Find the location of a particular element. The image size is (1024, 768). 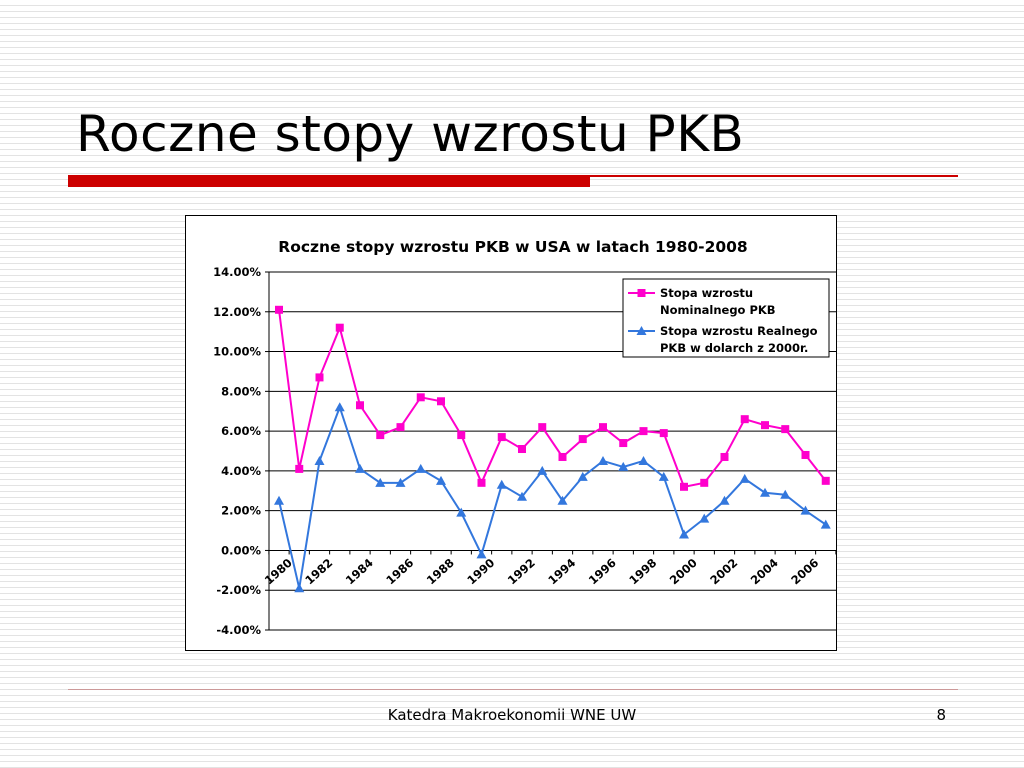

page-number: 8 is located at coordinates (941, 715).